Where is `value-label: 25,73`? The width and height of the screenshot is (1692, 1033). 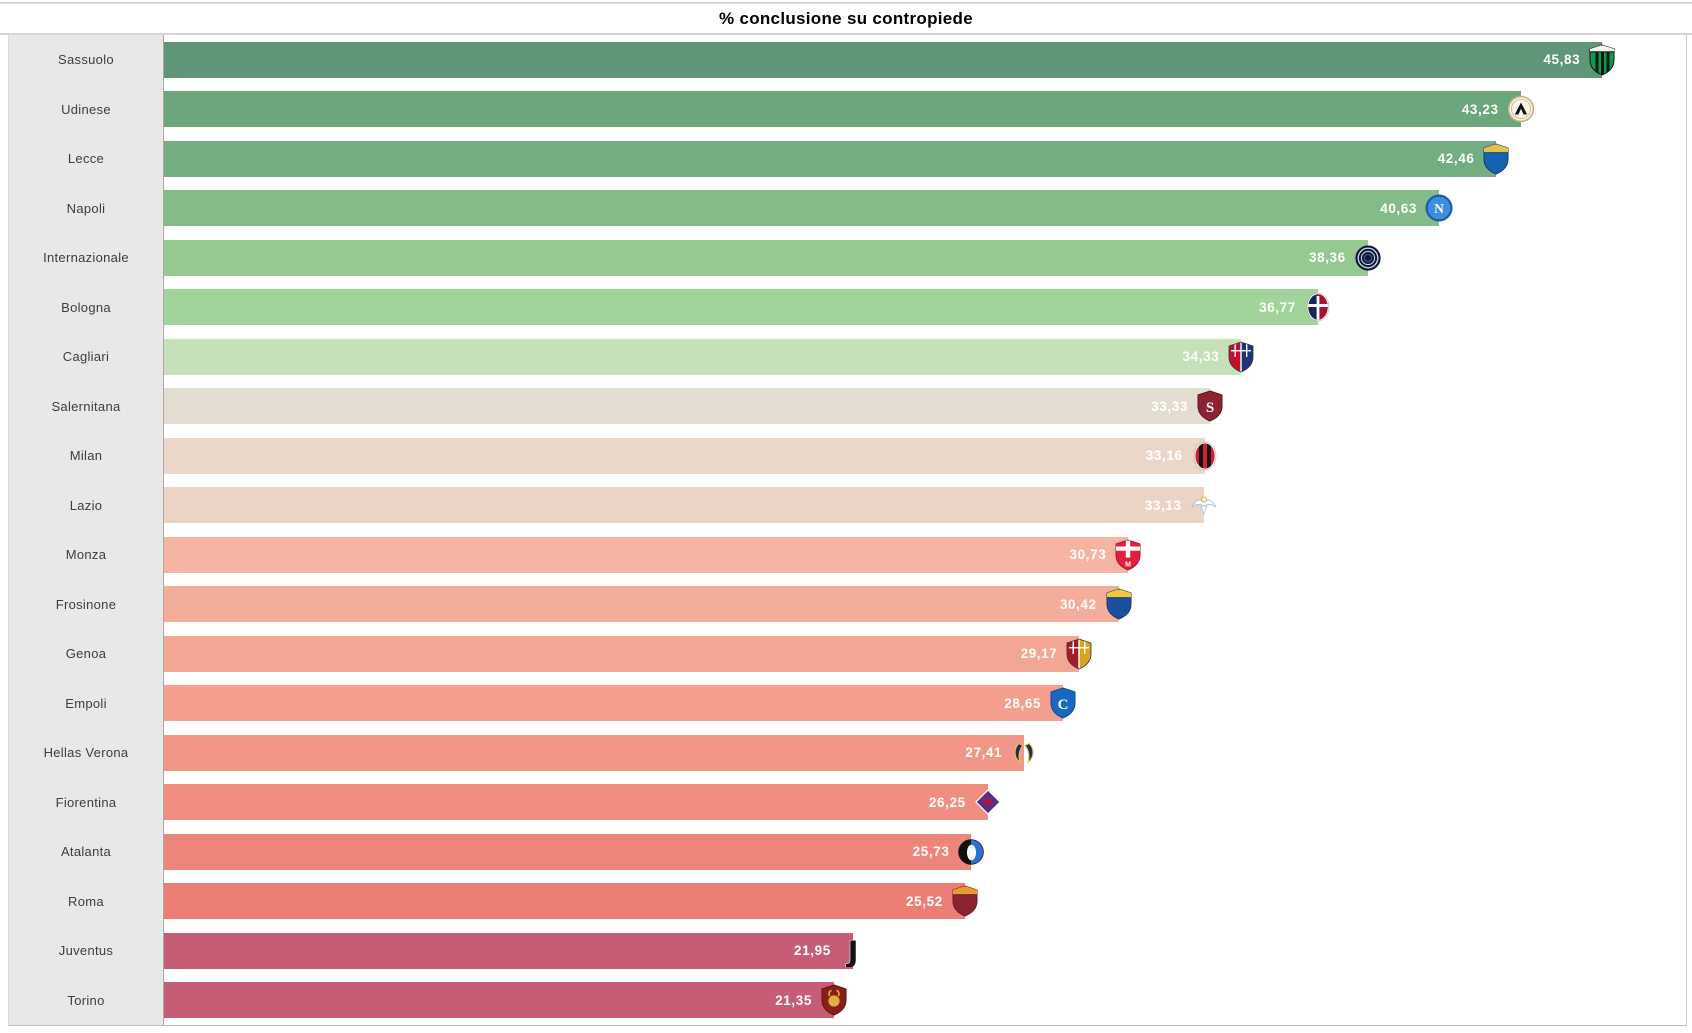 value-label: 25,73 is located at coordinates (931, 852).